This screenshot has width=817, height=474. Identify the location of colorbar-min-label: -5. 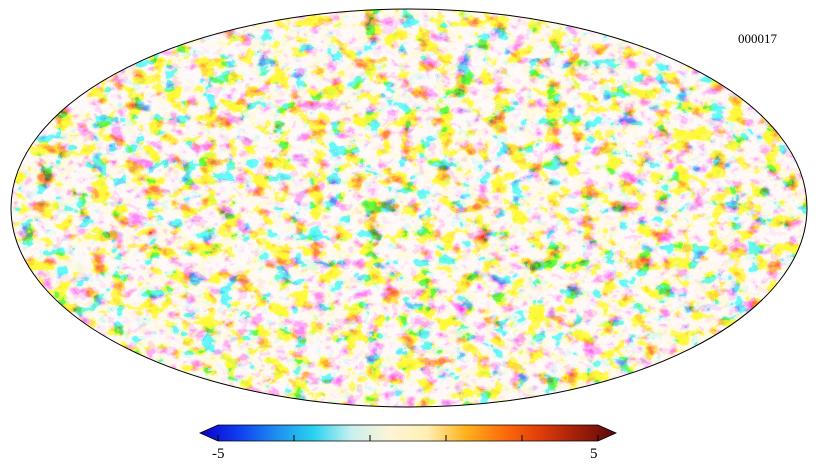
(218, 454).